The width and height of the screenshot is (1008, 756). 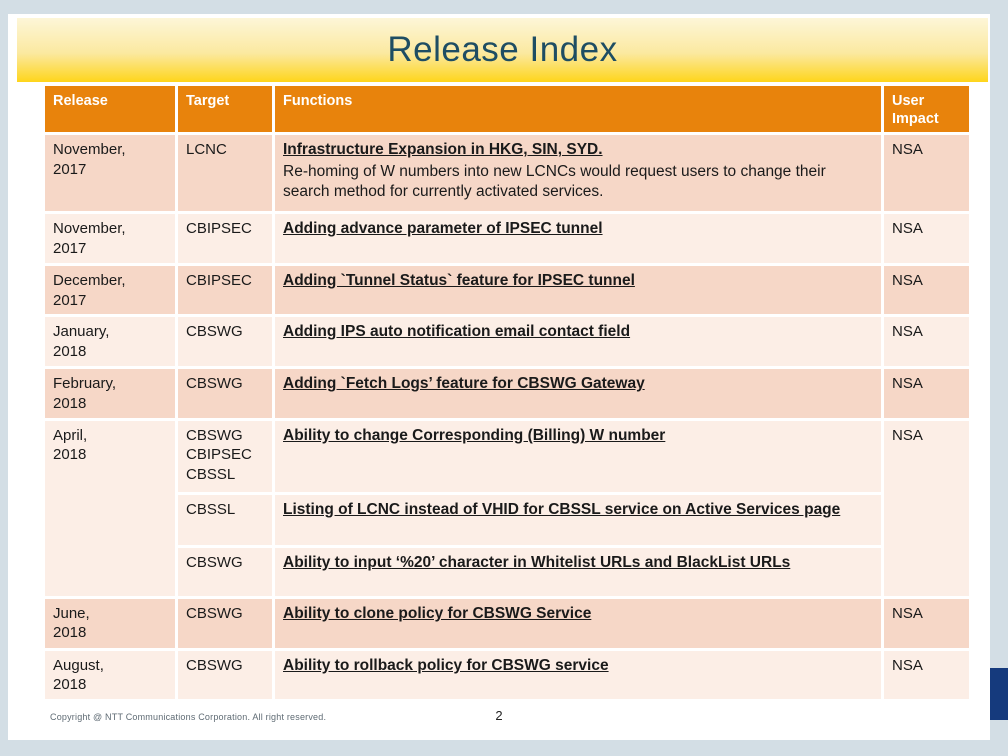 I want to click on release-cell: December, 2017, so click(x=110, y=290).